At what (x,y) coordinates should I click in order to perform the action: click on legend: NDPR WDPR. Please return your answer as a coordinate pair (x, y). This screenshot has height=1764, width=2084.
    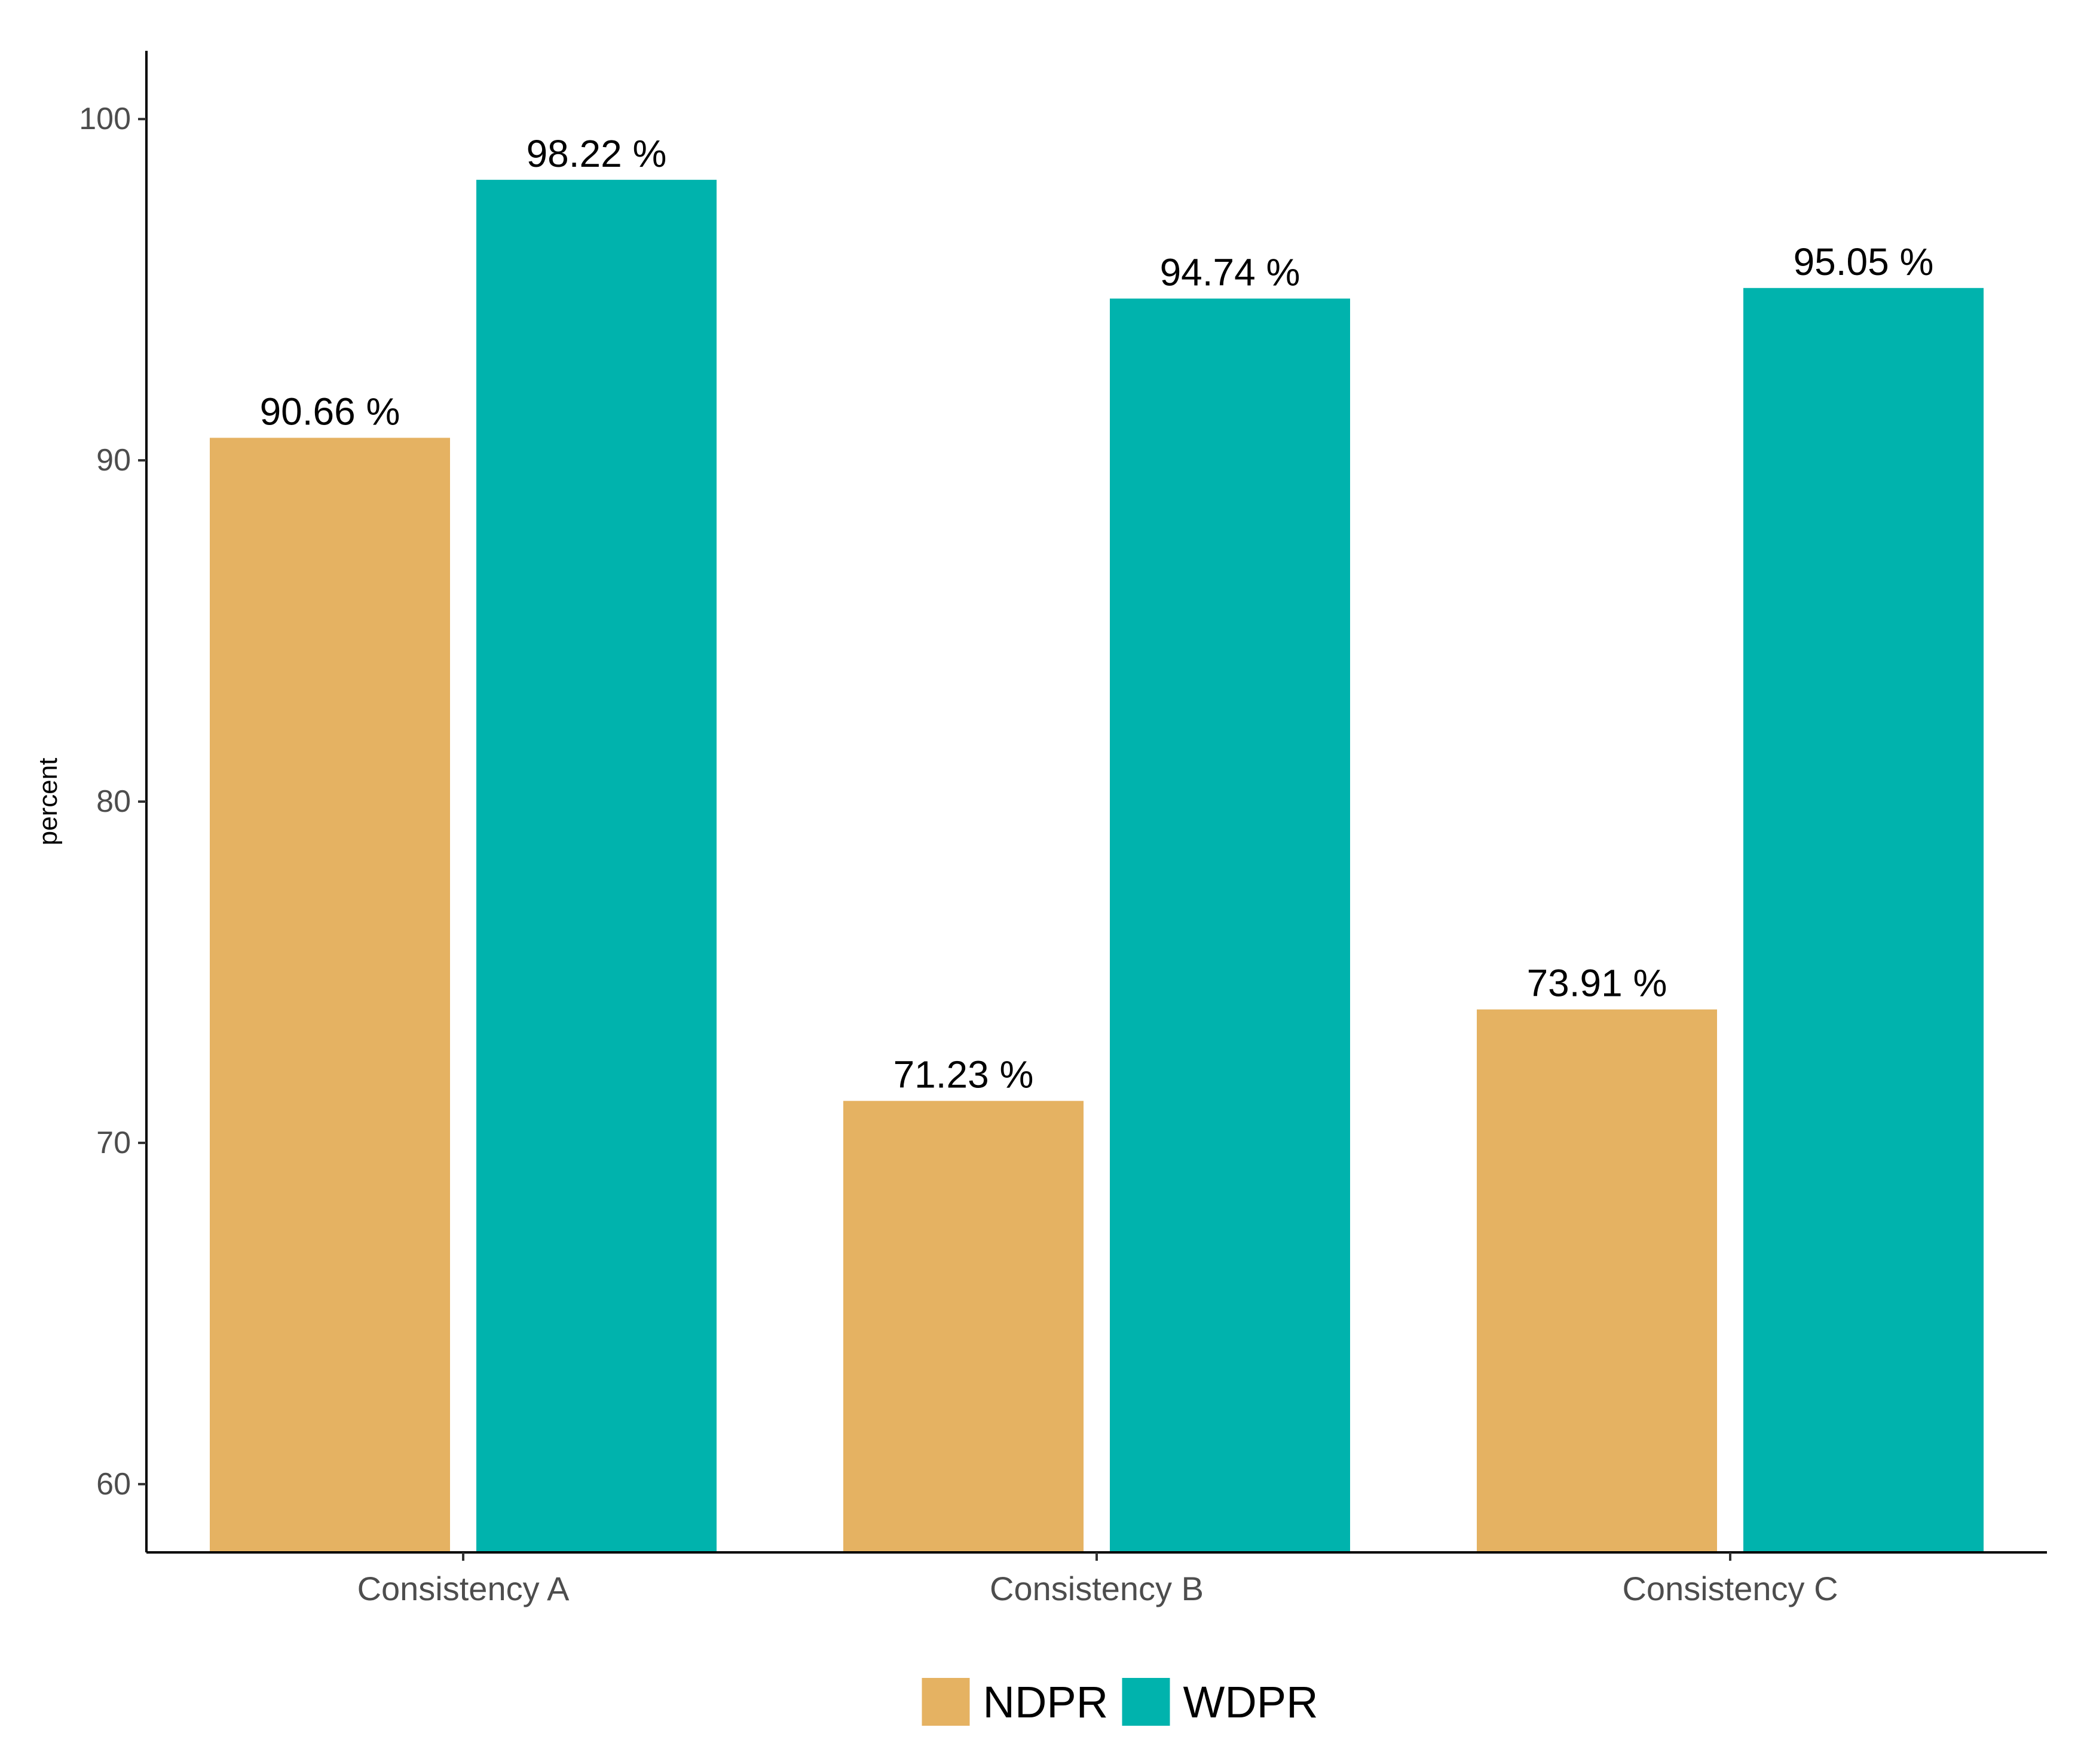
    Looking at the image, I should click on (1120, 1702).